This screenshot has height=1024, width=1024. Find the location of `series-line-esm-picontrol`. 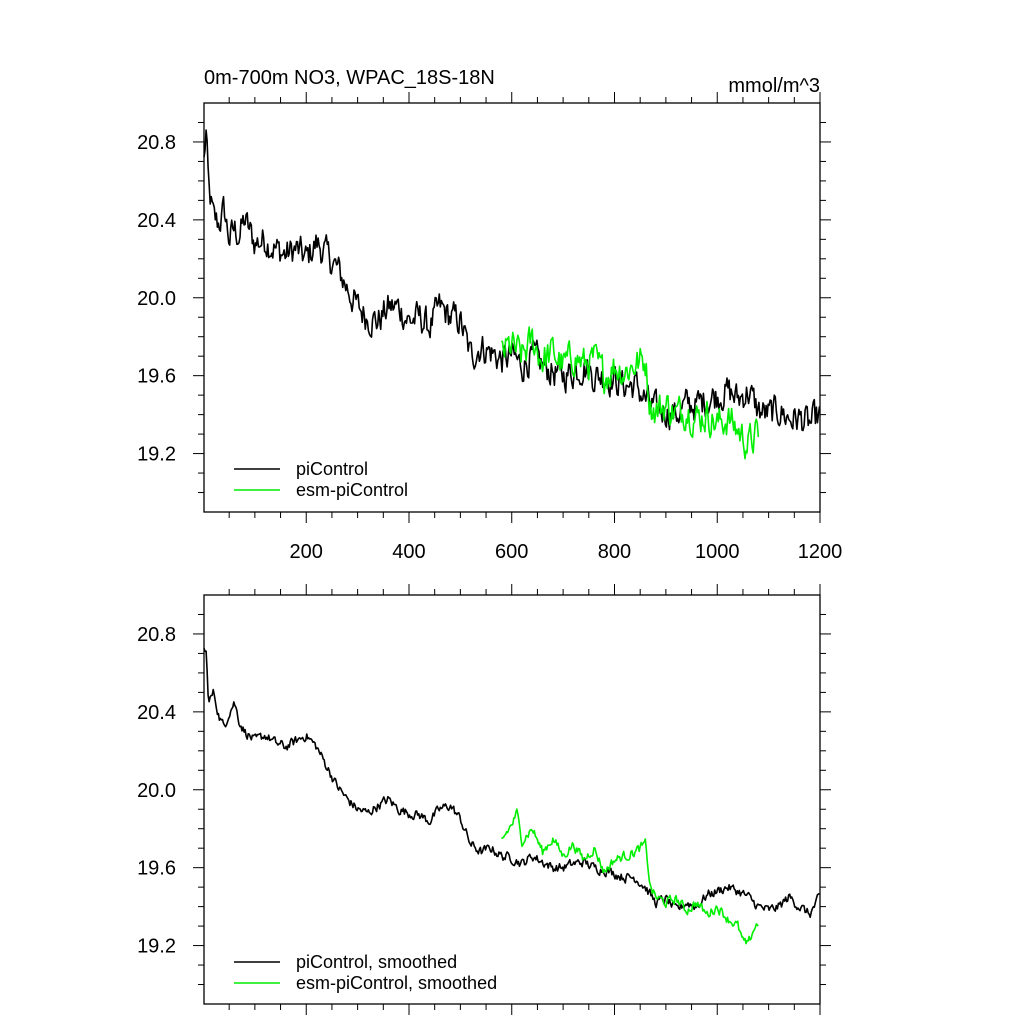

series-line-esm-picontrol is located at coordinates (630, 393).